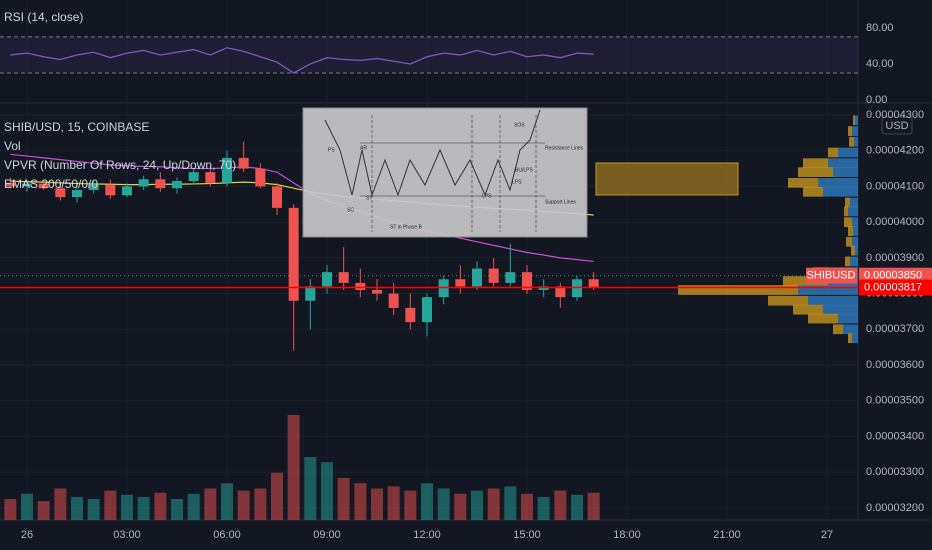  I want to click on symbol-label: SHIBUSD, so click(831, 276).